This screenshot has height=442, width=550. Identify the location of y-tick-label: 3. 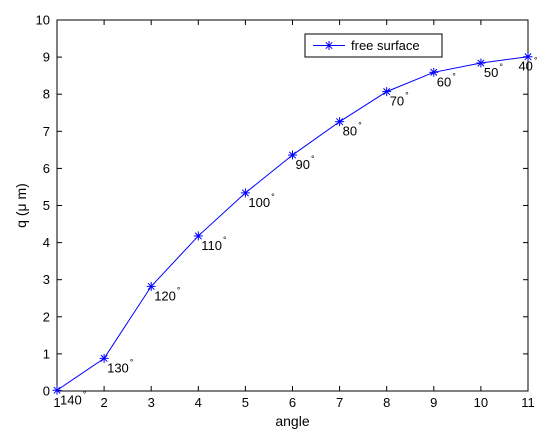
(46, 279).